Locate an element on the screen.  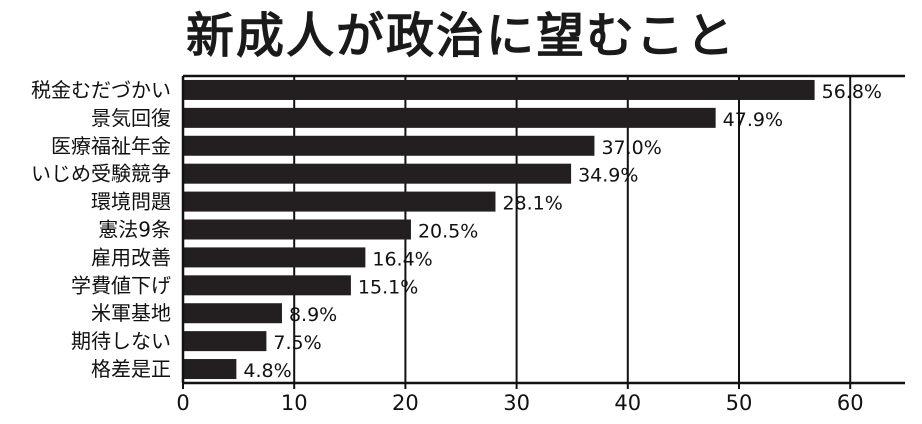
value-label-0: 56.8% is located at coordinates (852, 92).